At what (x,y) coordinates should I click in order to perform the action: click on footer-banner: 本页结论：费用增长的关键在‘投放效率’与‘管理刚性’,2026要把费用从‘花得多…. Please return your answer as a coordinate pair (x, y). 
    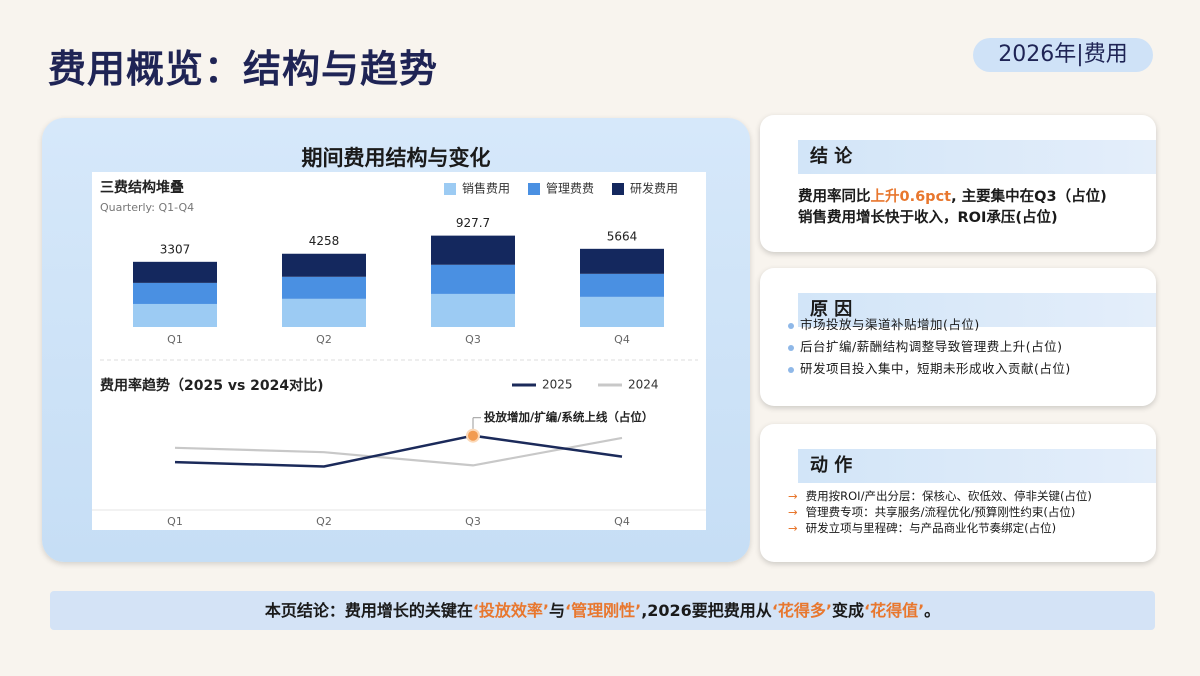
    Looking at the image, I should click on (602, 610).